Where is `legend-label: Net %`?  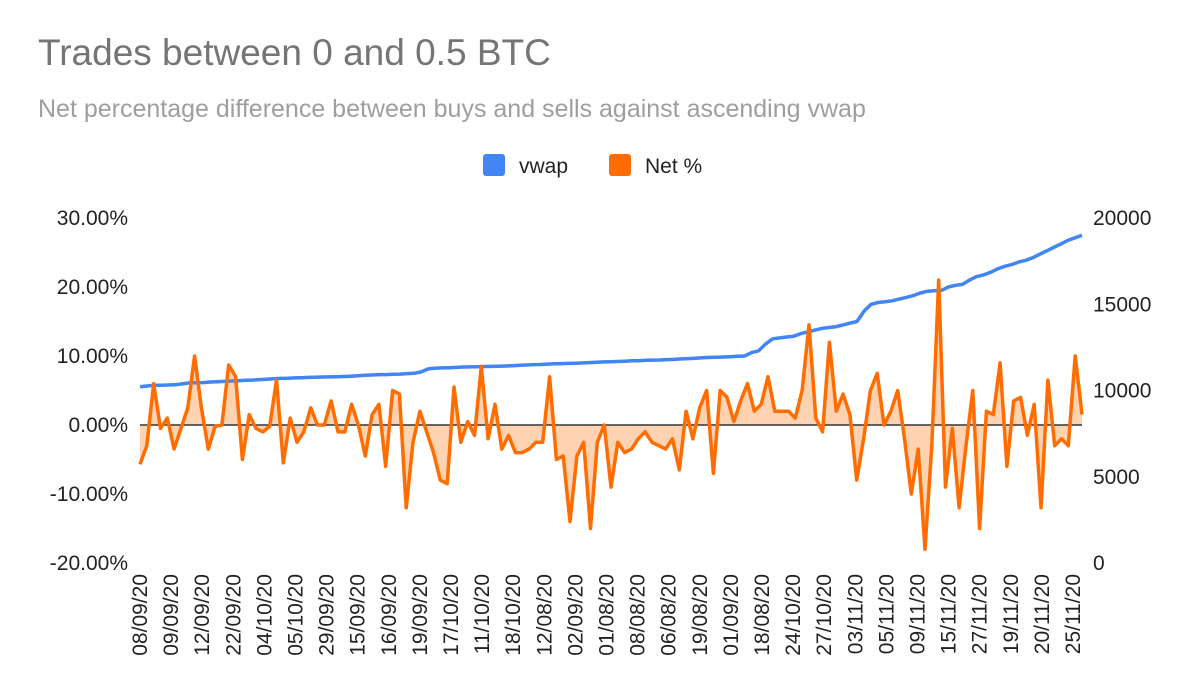
legend-label: Net % is located at coordinates (673, 166).